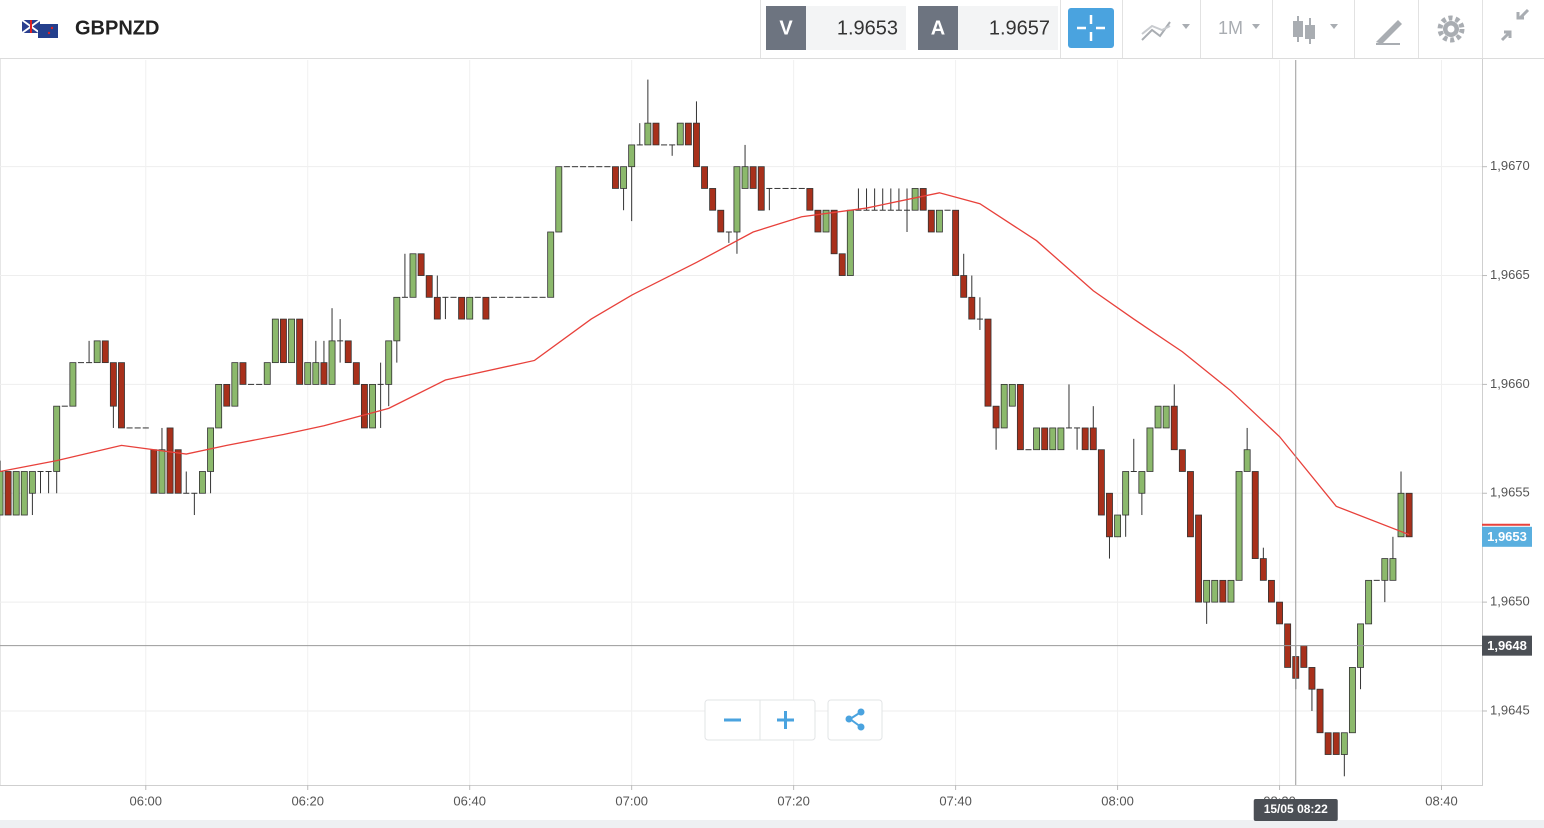  Describe the element at coordinates (1008, 28) in the screenshot. I see `ask-box` at that location.